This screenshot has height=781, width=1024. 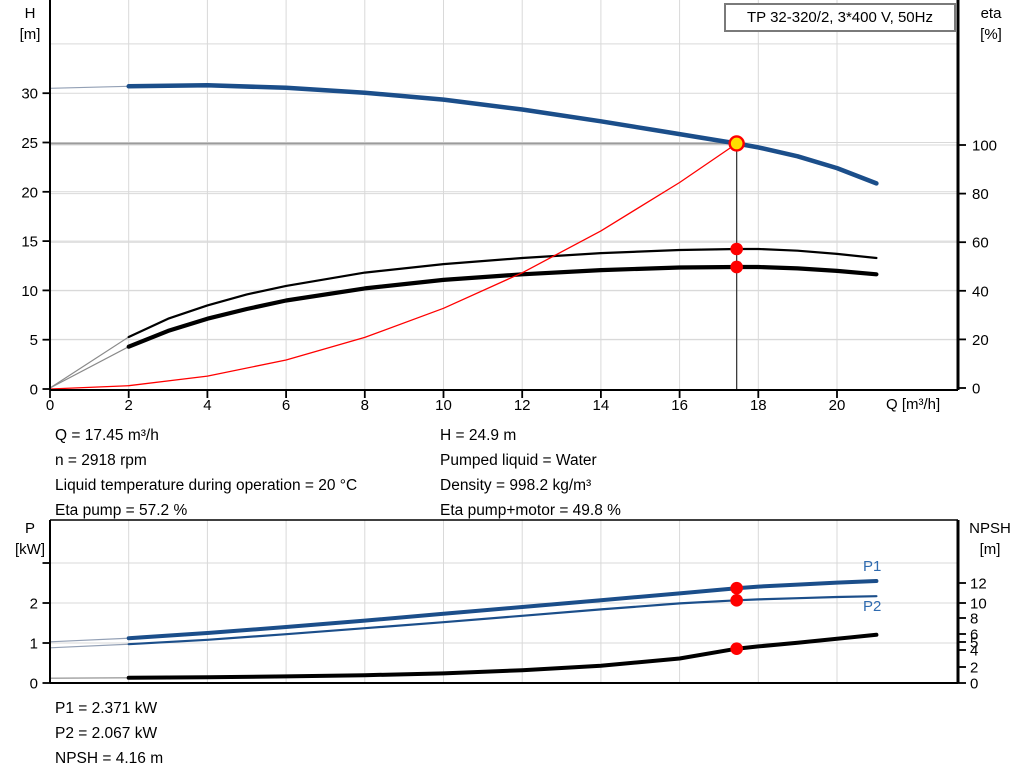 I want to click on h-tick-label: 20, so click(x=29, y=192).